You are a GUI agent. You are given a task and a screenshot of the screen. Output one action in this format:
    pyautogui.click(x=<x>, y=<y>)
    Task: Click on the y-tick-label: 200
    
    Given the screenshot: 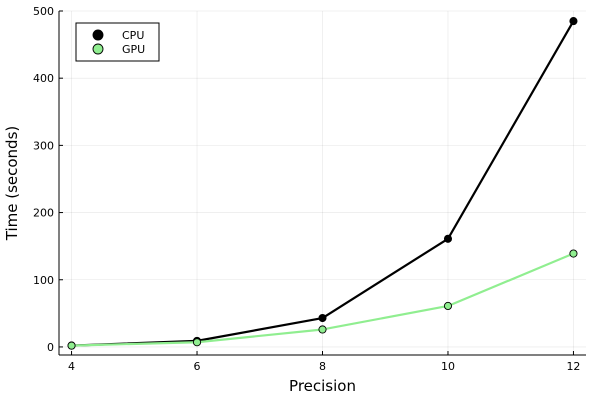 What is the action you would take?
    pyautogui.click(x=43, y=213)
    